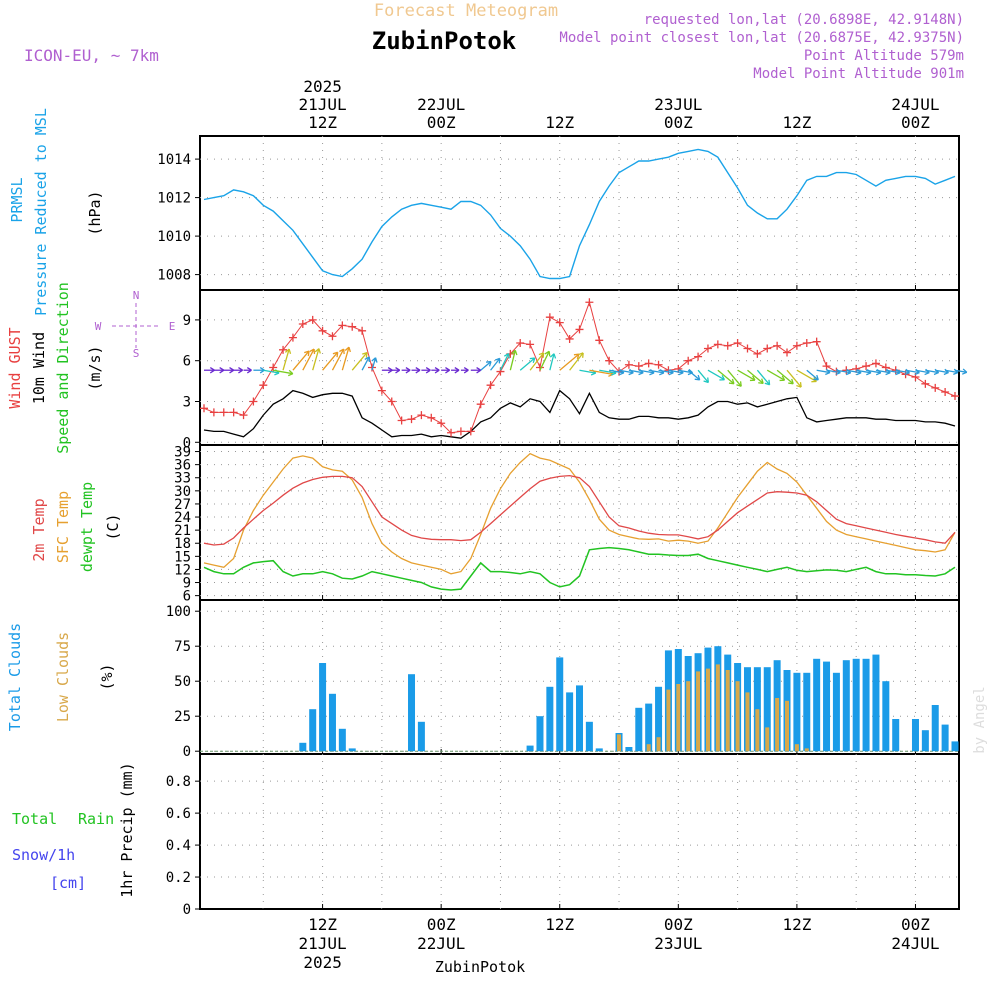 The height and width of the screenshot is (1000, 1000). What do you see at coordinates (884, 56) in the screenshot?
I see `info-line-3: Point Altitude 579m` at bounding box center [884, 56].